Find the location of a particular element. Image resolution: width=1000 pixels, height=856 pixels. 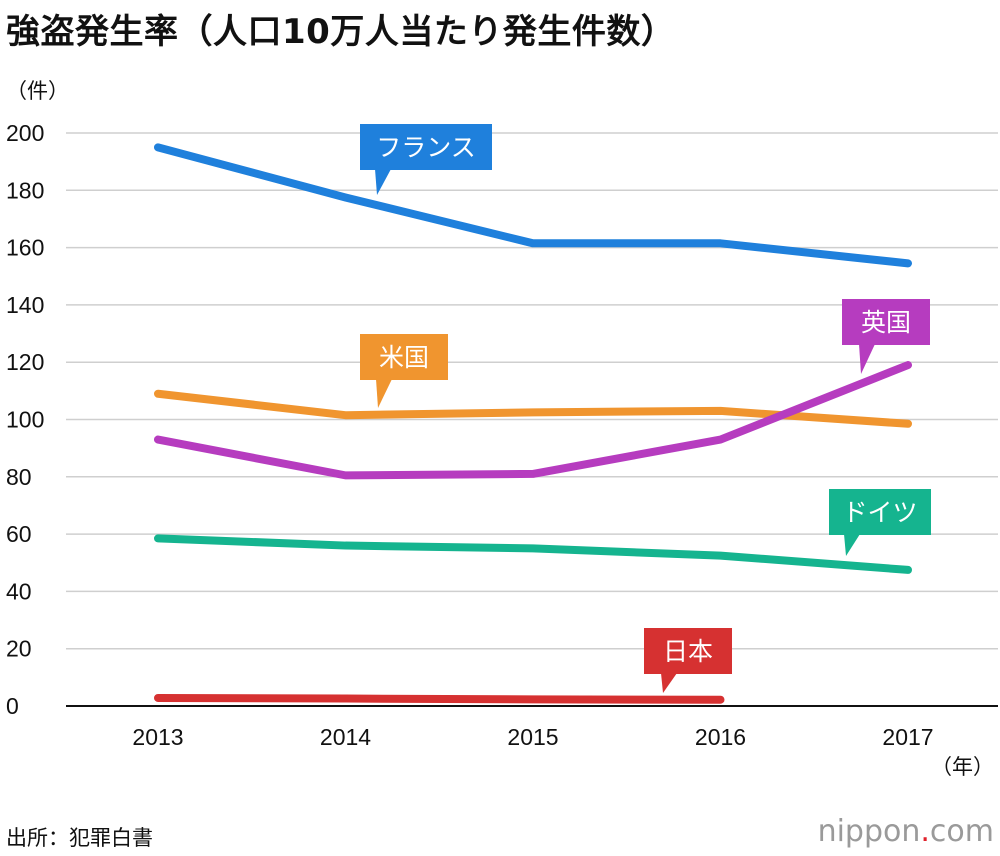

brand-logo: nippon.com is located at coordinates (906, 831).